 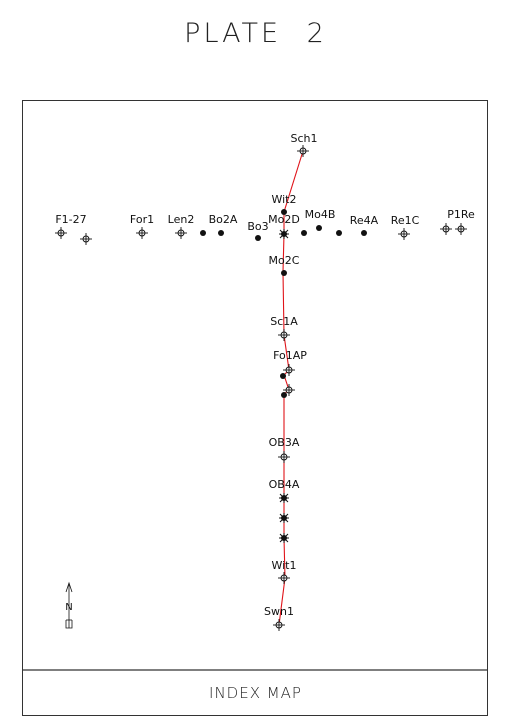 What do you see at coordinates (68, 607) in the screenshot?
I see `north-label: N` at bounding box center [68, 607].